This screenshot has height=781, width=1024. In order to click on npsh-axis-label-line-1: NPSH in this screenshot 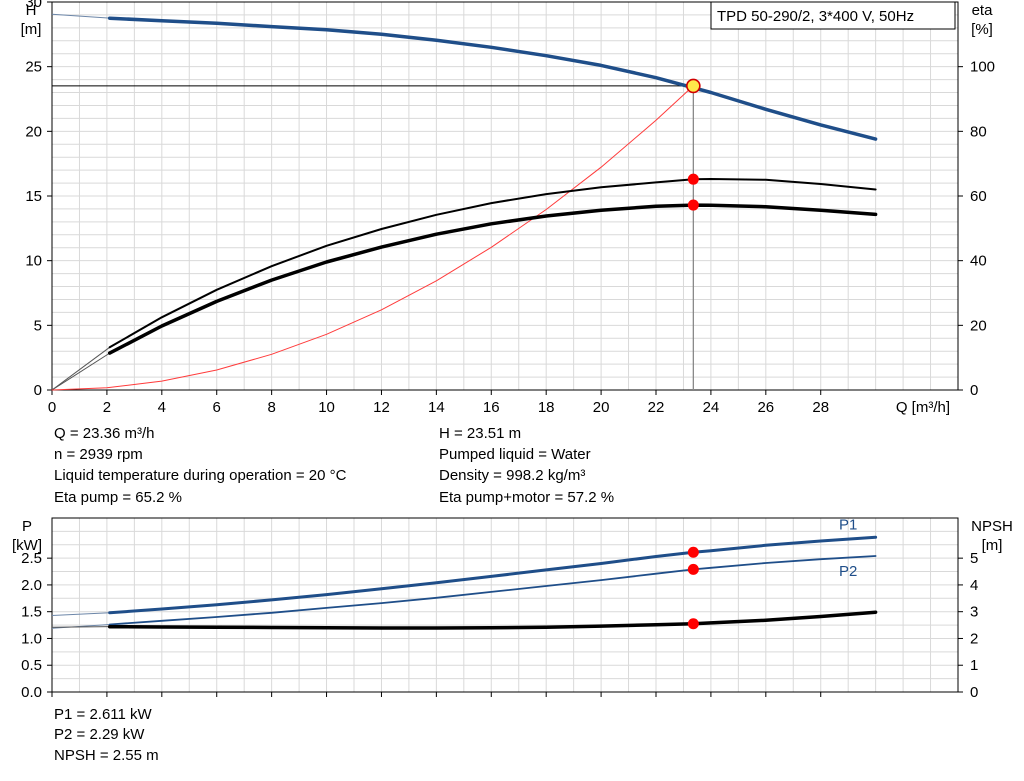, I will do `click(992, 526)`.